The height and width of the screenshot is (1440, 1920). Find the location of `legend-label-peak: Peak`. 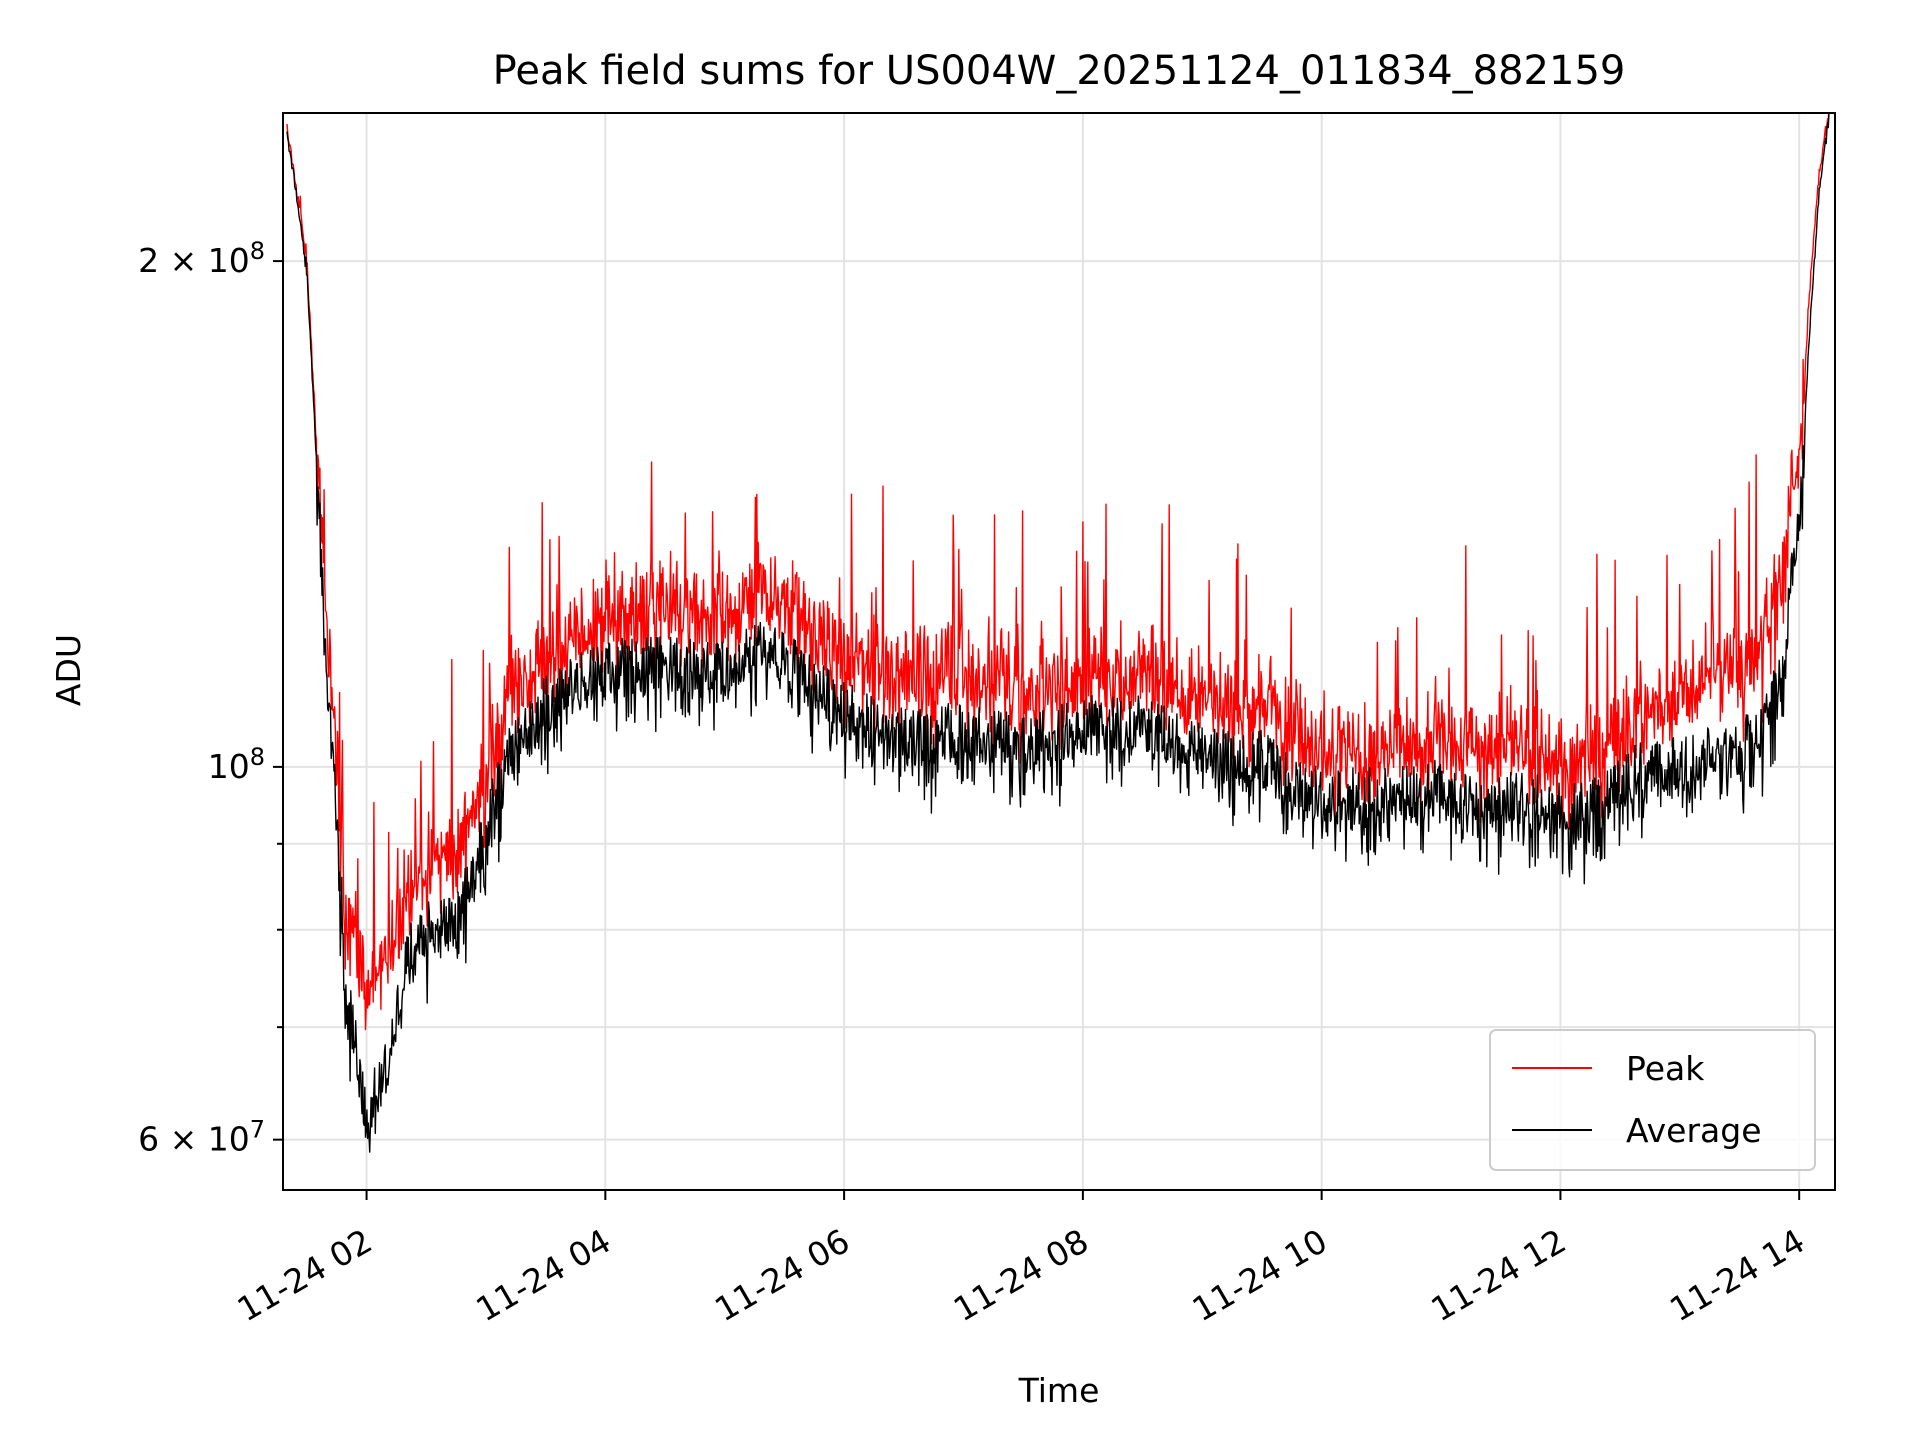

legend-label-peak: Peak is located at coordinates (1665, 1068).